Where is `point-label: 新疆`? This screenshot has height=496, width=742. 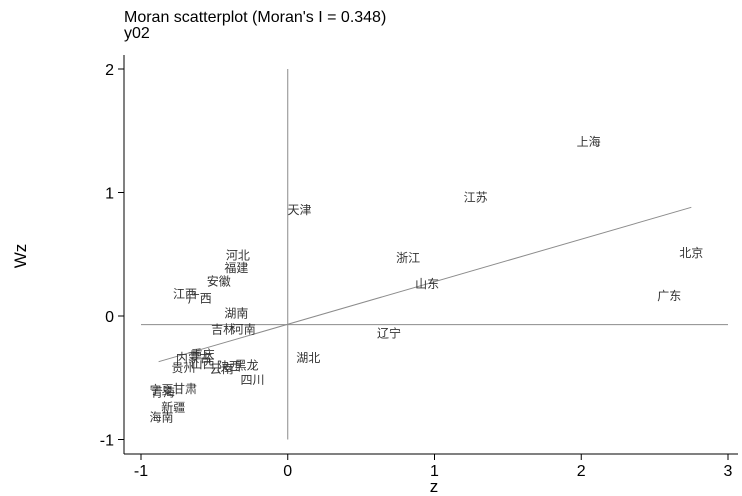
point-label: 新疆 is located at coordinates (173, 406).